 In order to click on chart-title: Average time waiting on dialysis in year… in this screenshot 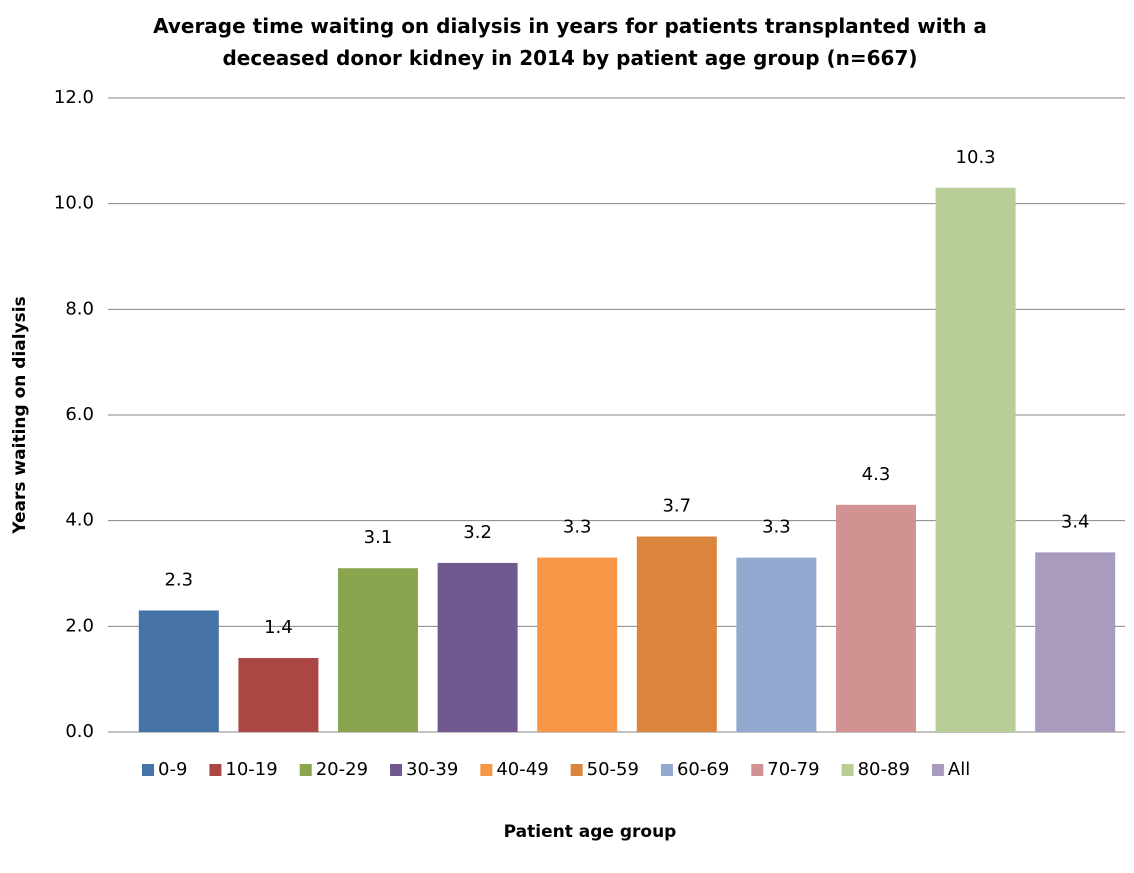, I will do `click(570, 42)`.